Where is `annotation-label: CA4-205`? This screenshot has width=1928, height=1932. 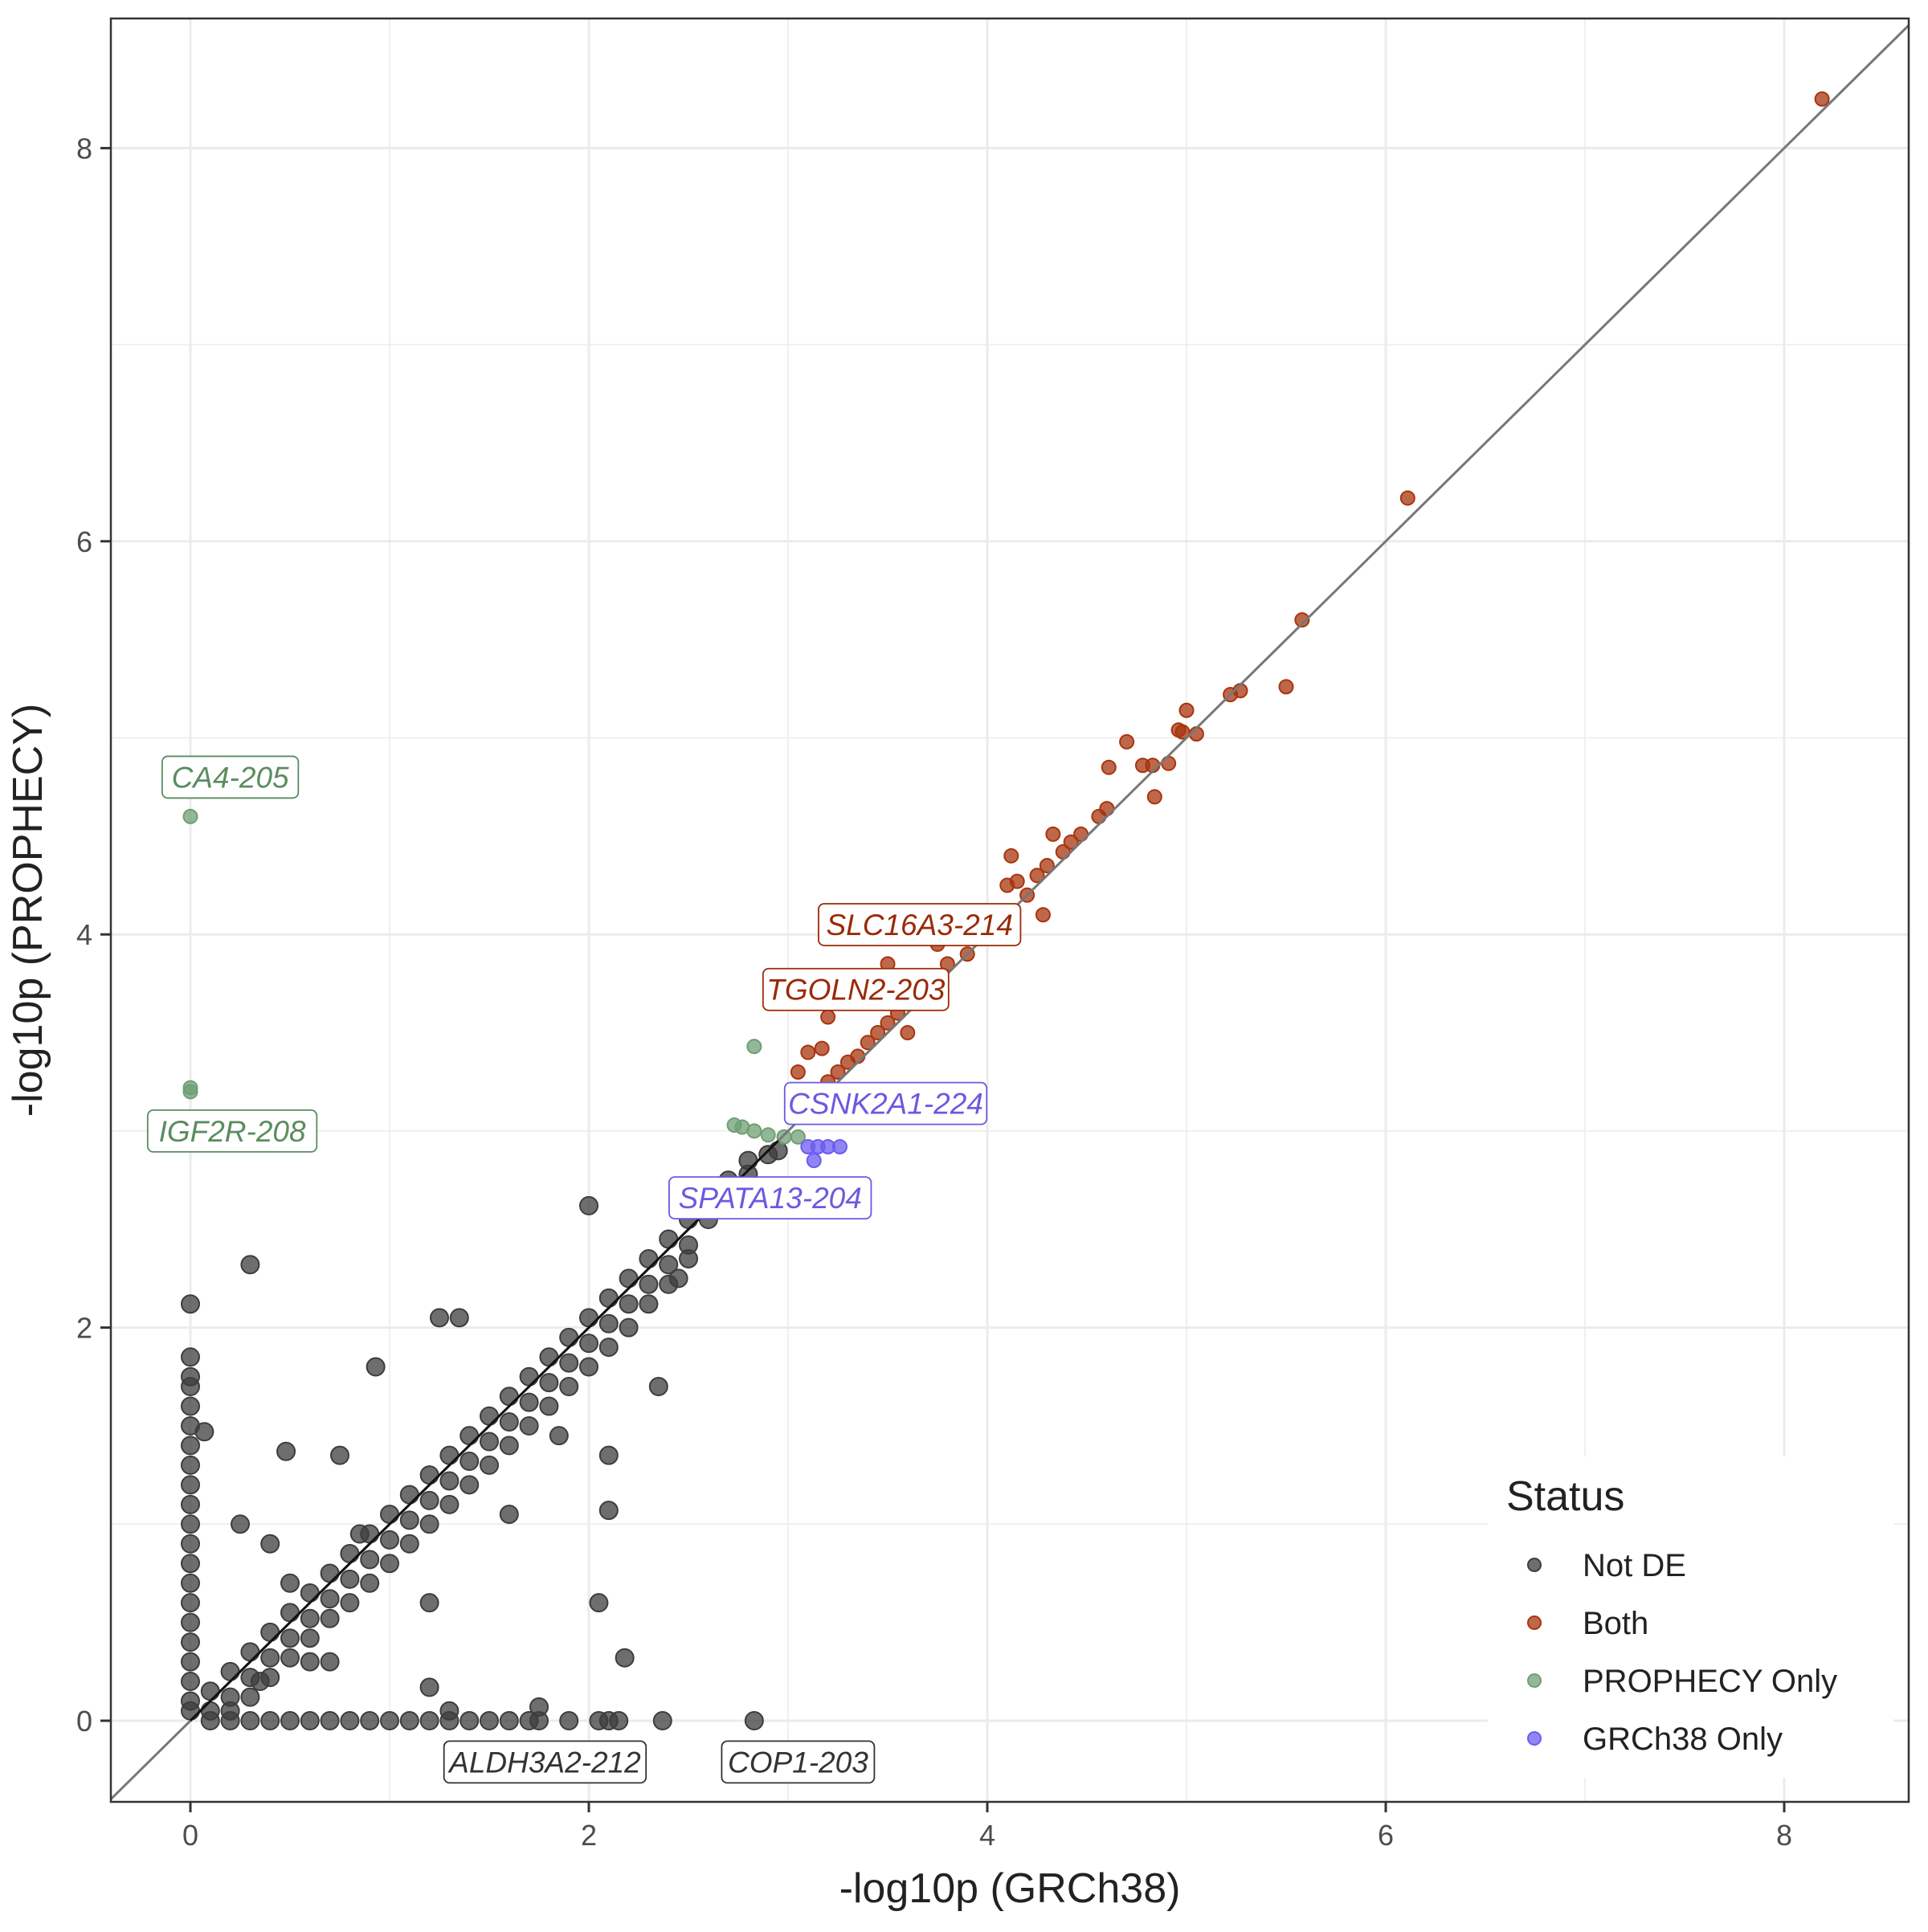
annotation-label: CA4-205 is located at coordinates (230, 777).